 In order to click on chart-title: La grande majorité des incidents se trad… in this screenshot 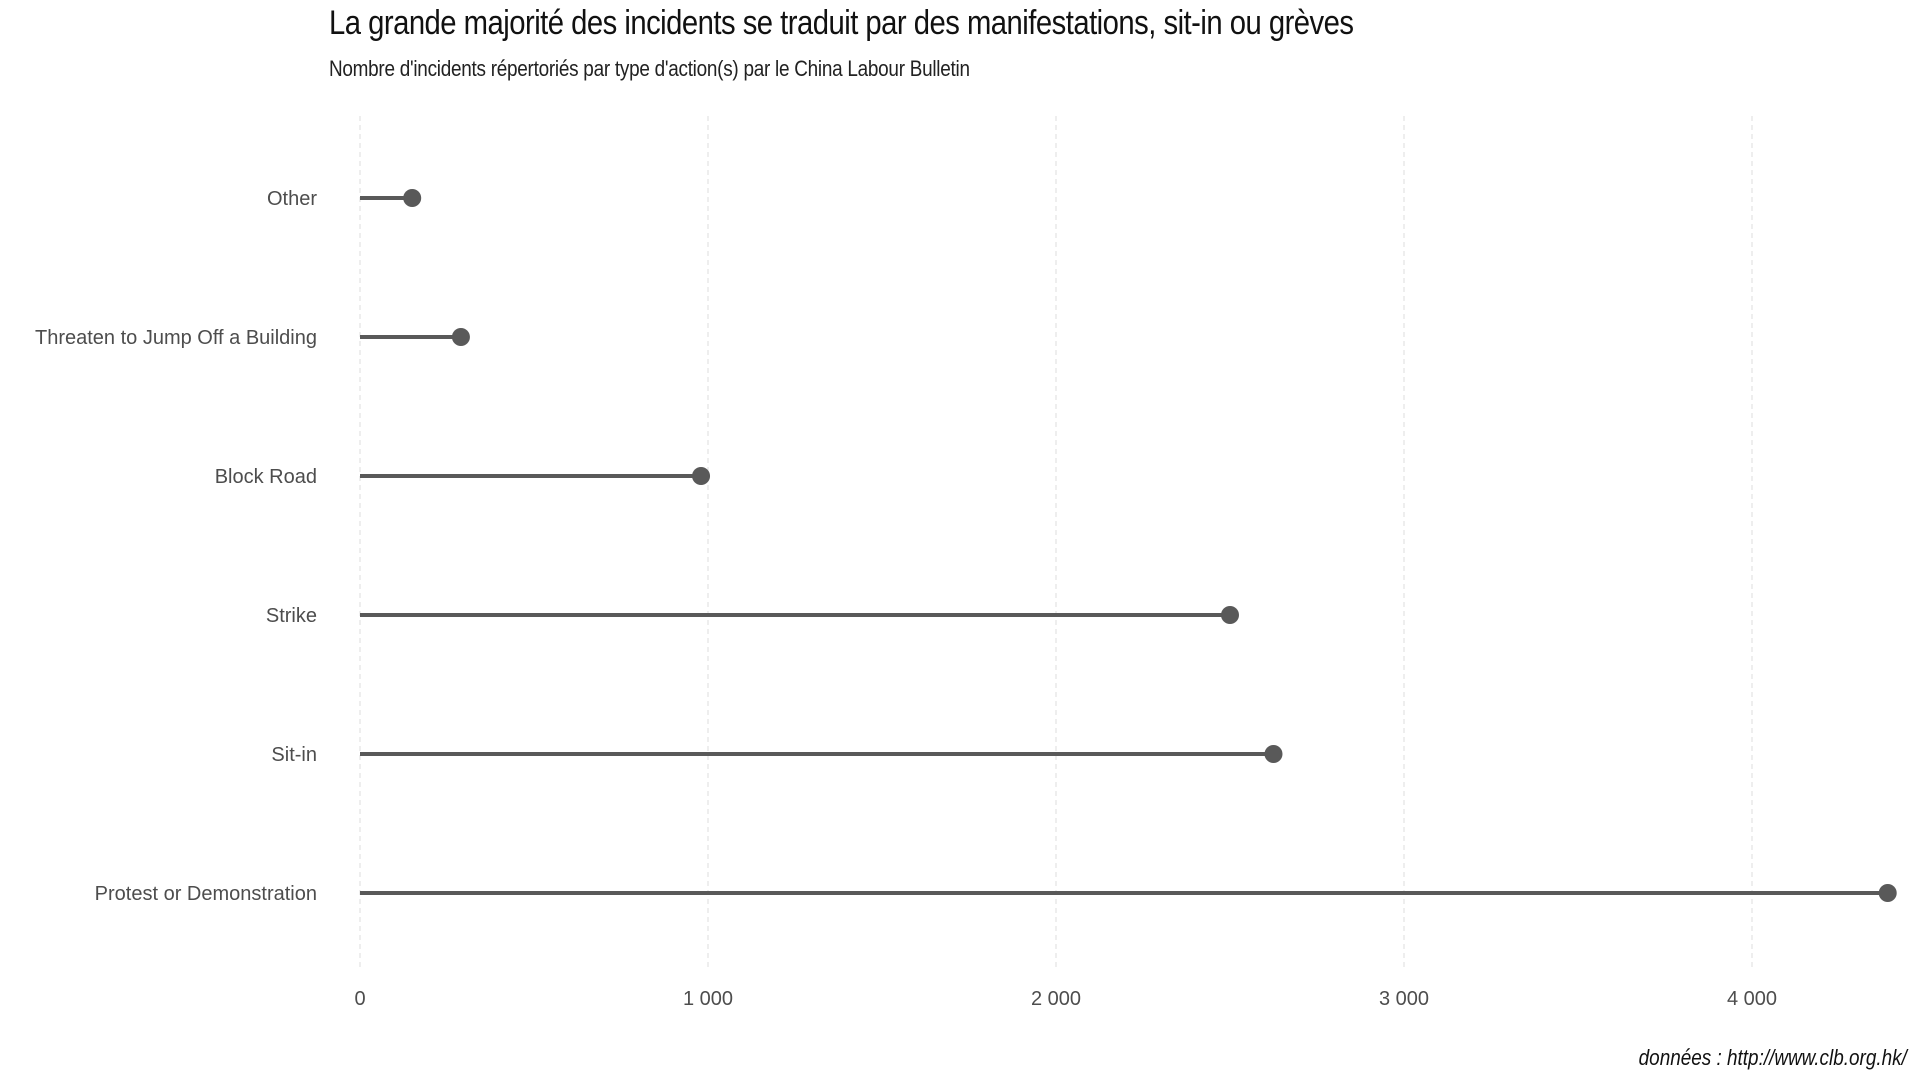, I will do `click(841, 23)`.